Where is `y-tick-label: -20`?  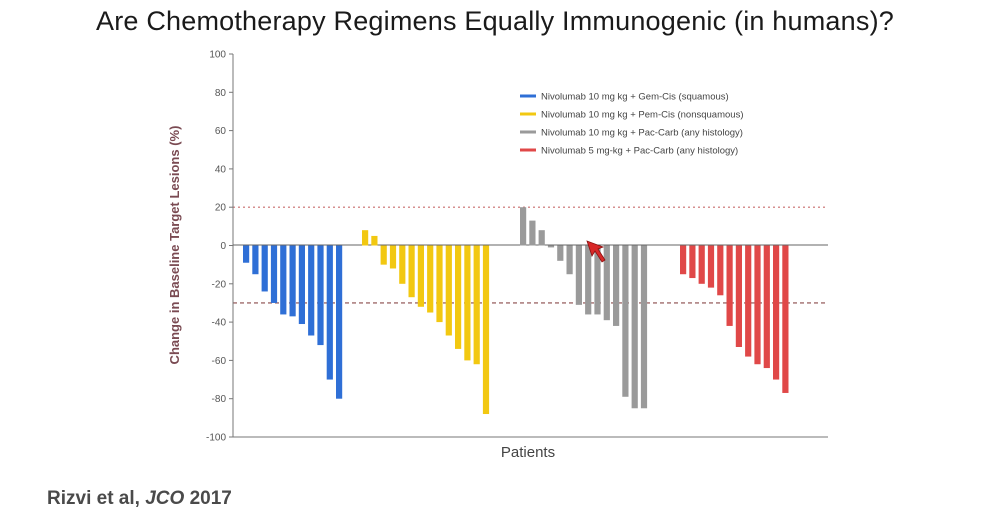 y-tick-label: -20 is located at coordinates (219, 284).